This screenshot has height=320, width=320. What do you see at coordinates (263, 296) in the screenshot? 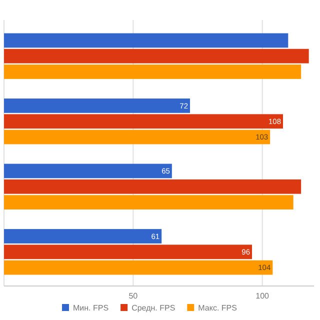
I see `x-tick-label: 100` at bounding box center [263, 296].